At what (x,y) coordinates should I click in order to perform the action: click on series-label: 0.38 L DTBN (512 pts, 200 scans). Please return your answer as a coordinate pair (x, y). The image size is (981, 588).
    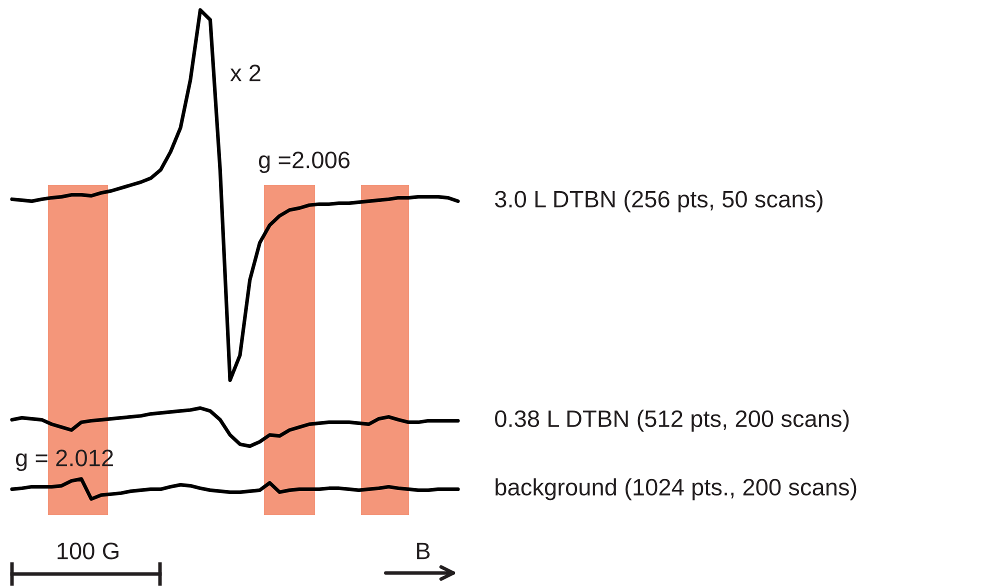
    Looking at the image, I should click on (672, 421).